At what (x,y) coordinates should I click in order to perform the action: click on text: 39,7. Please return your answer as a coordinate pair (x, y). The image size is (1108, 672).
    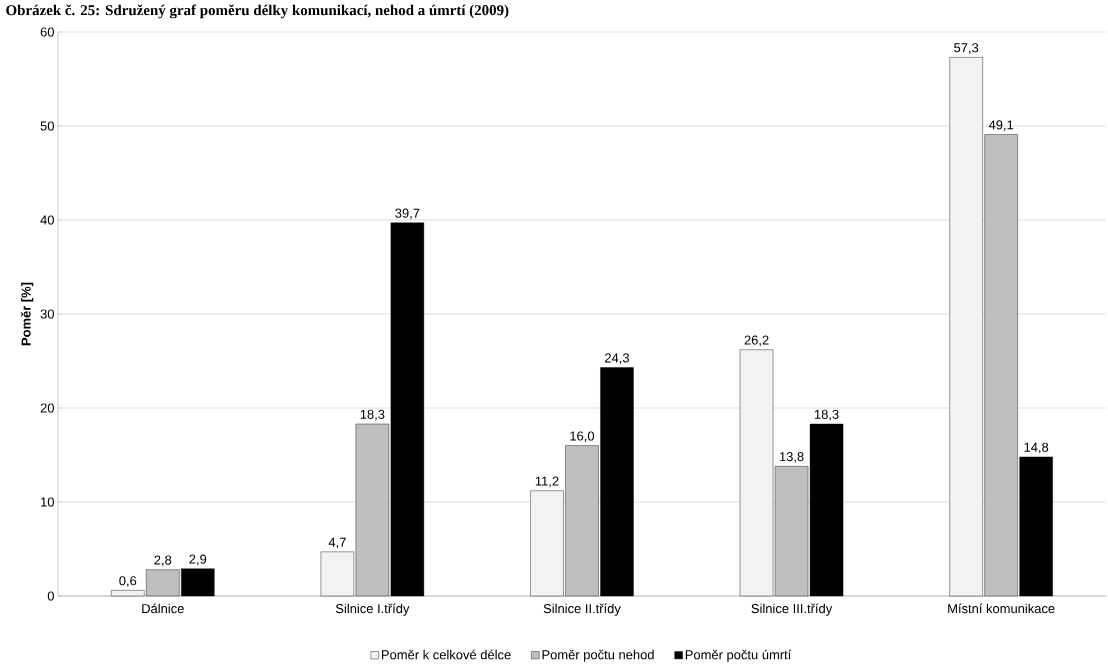
    Looking at the image, I should click on (407, 214).